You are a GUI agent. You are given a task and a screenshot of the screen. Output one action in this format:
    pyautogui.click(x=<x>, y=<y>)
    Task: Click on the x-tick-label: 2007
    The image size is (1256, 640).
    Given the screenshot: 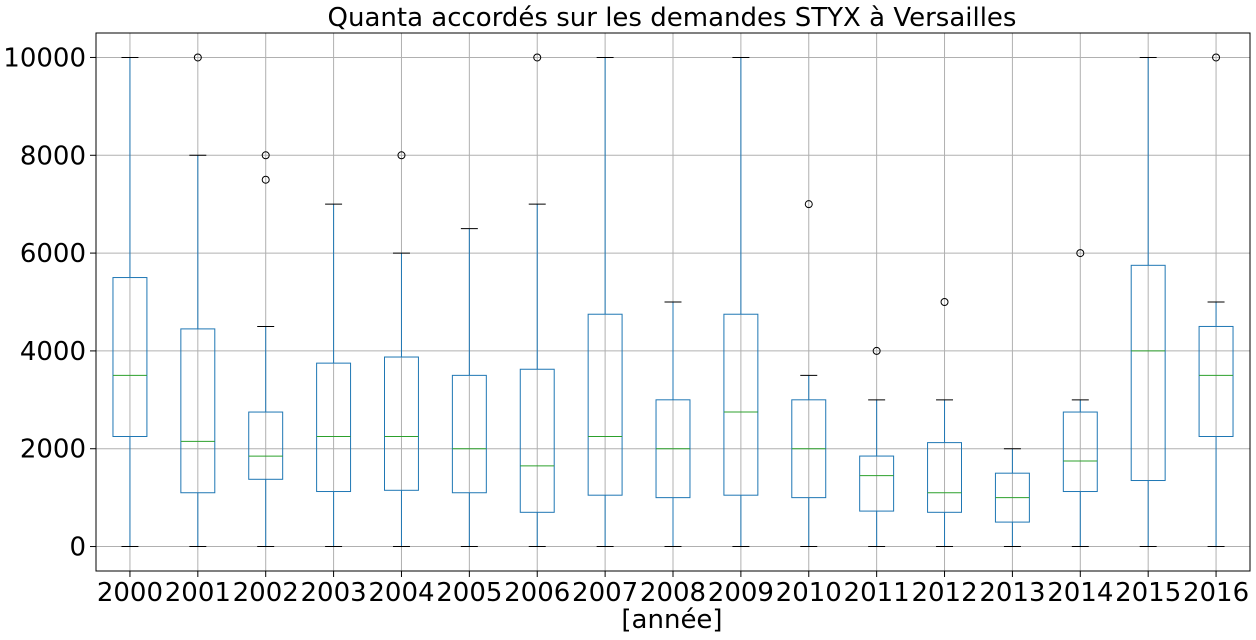 What is the action you would take?
    pyautogui.click(x=605, y=593)
    